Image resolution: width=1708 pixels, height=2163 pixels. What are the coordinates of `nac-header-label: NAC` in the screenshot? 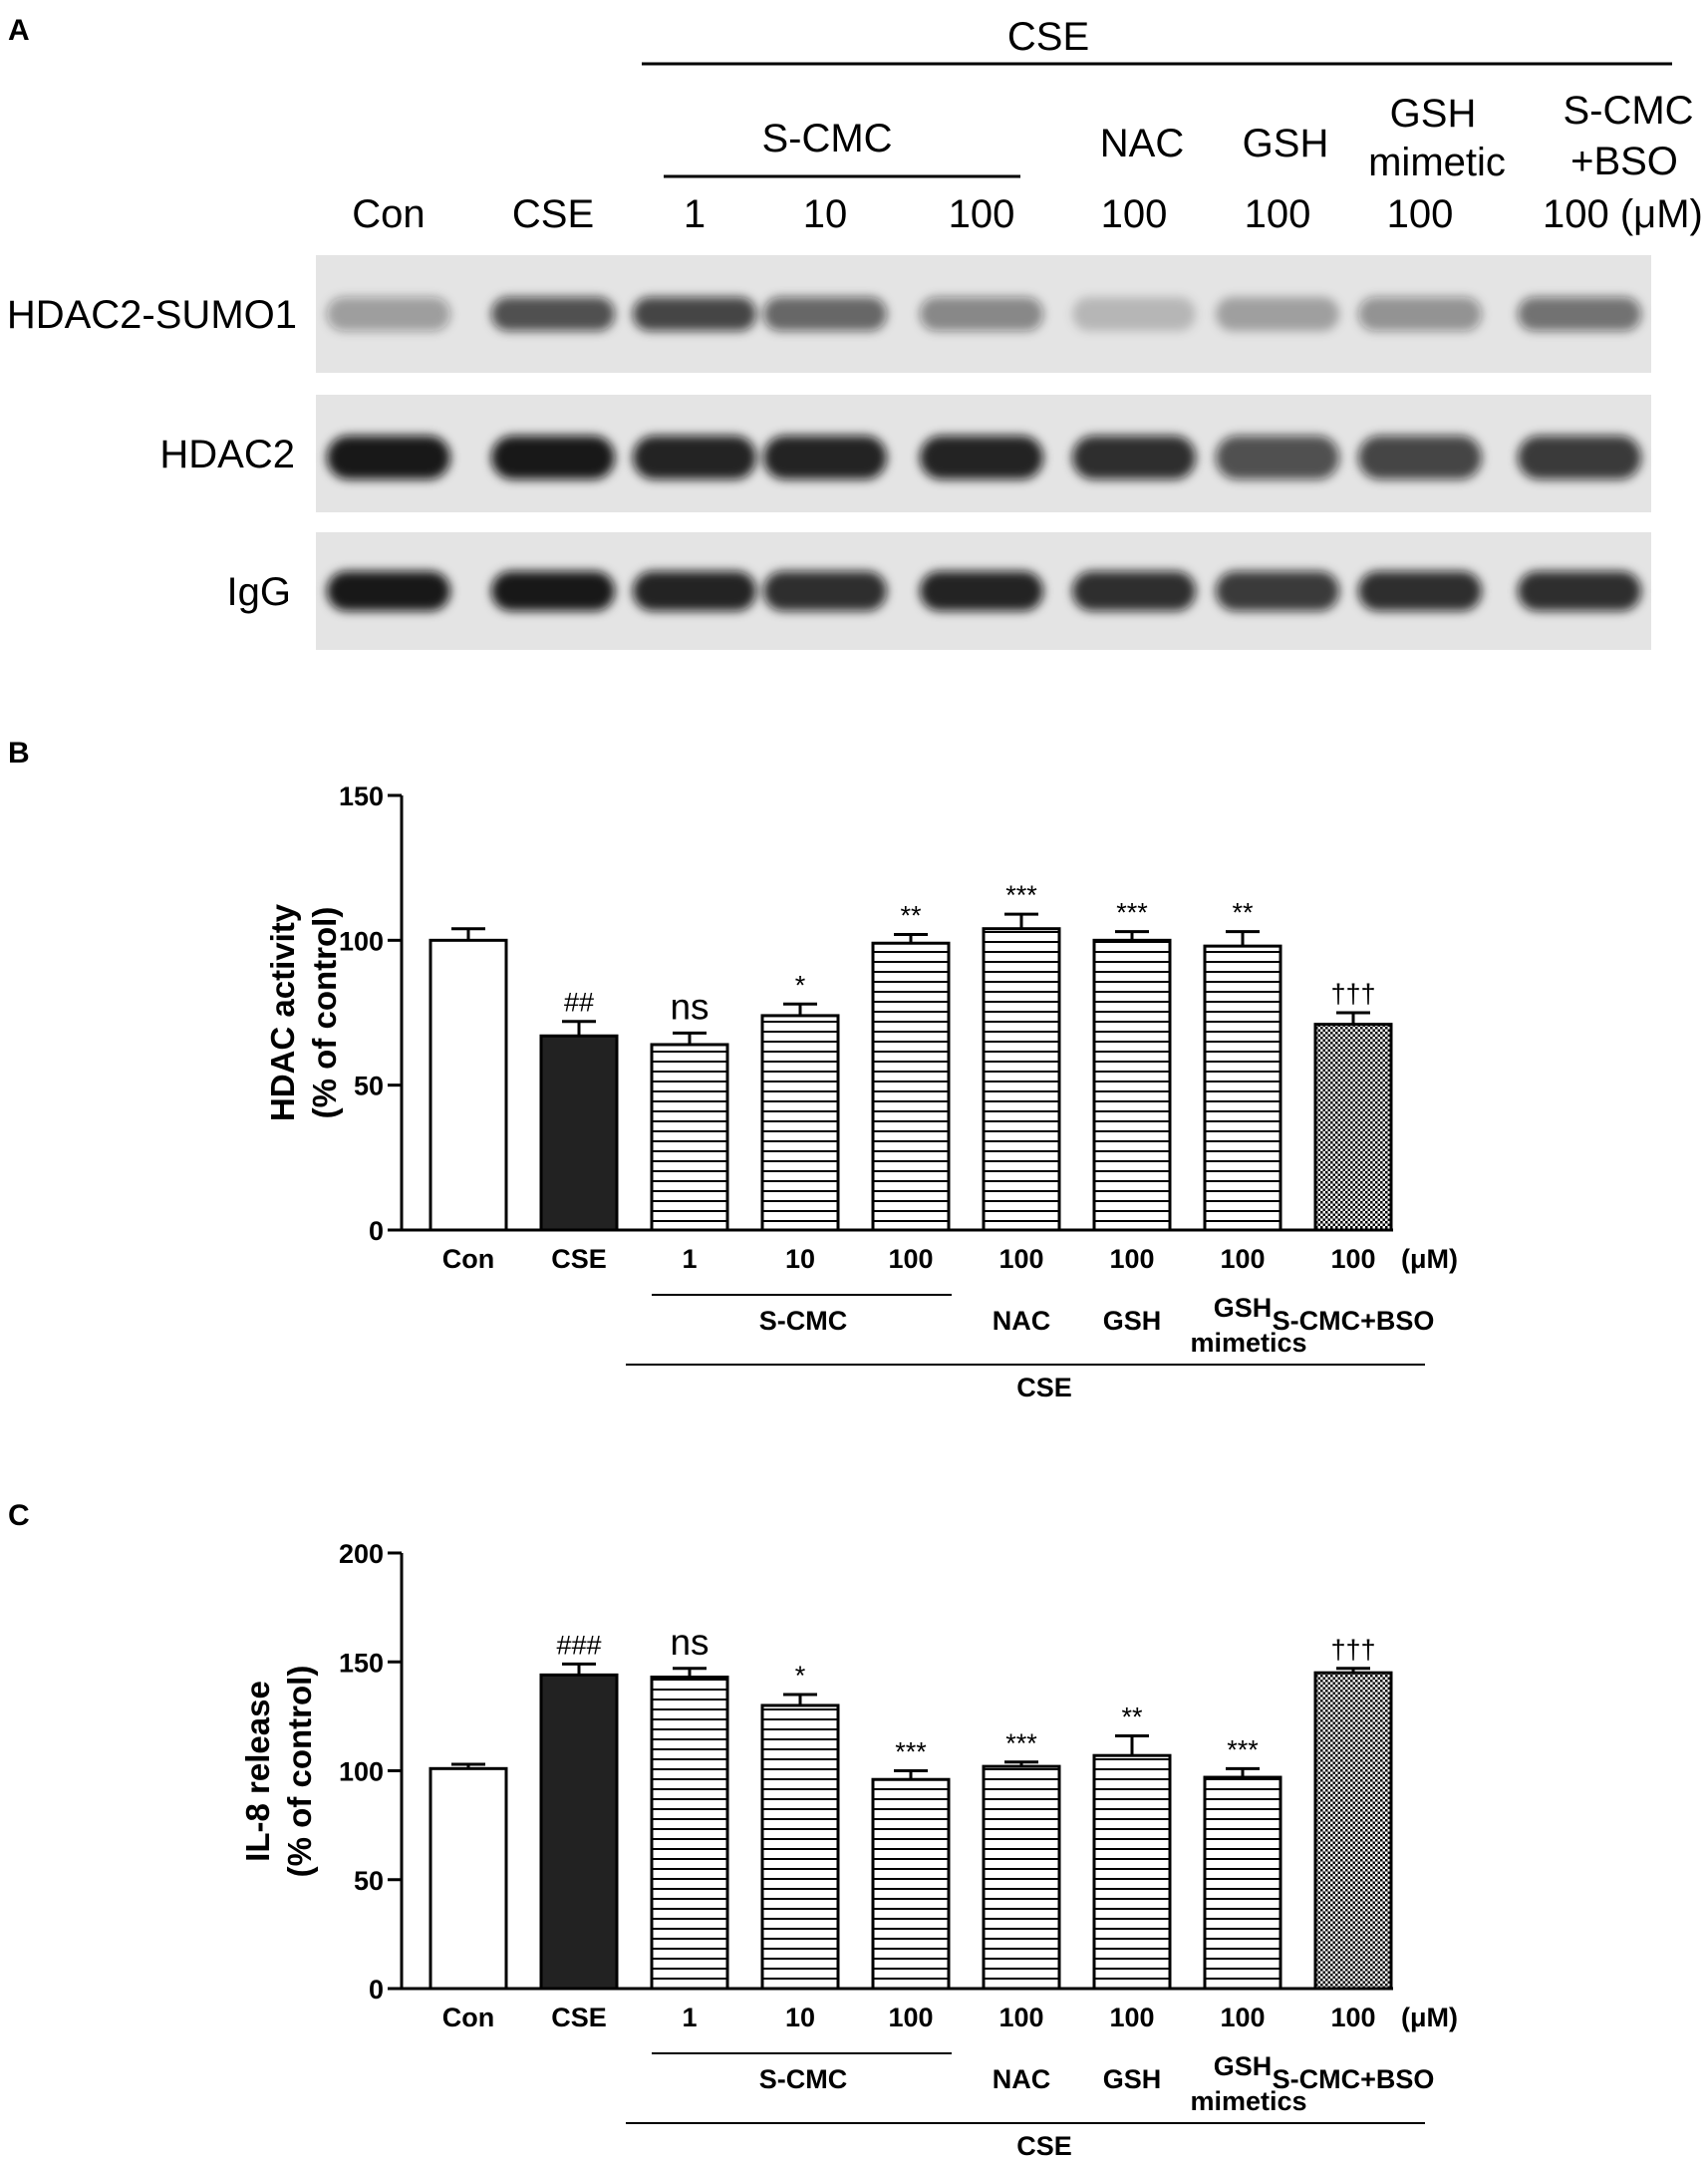 It's located at (1142, 144).